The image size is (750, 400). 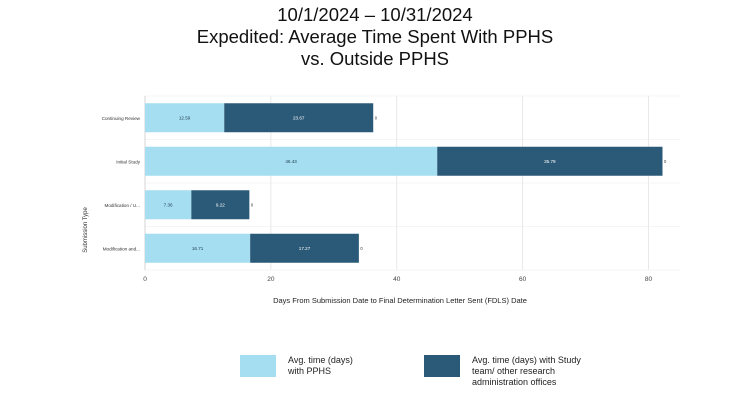 I want to click on legend-item-pphs: Avg. time (days) with PPHS, so click(x=296, y=366).